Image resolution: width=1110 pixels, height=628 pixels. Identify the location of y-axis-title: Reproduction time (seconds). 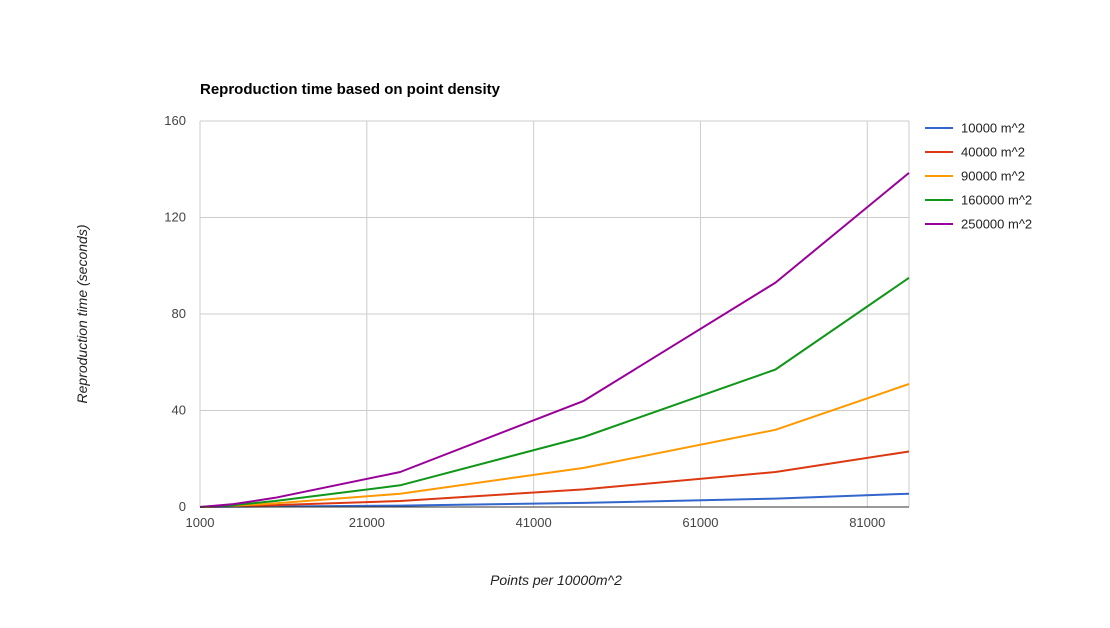
(82, 314).